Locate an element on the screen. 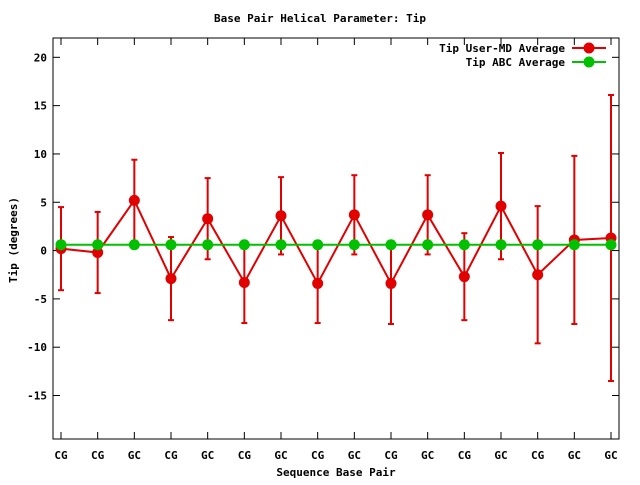  y-axis-label: Tip (degrees) is located at coordinates (13, 240).